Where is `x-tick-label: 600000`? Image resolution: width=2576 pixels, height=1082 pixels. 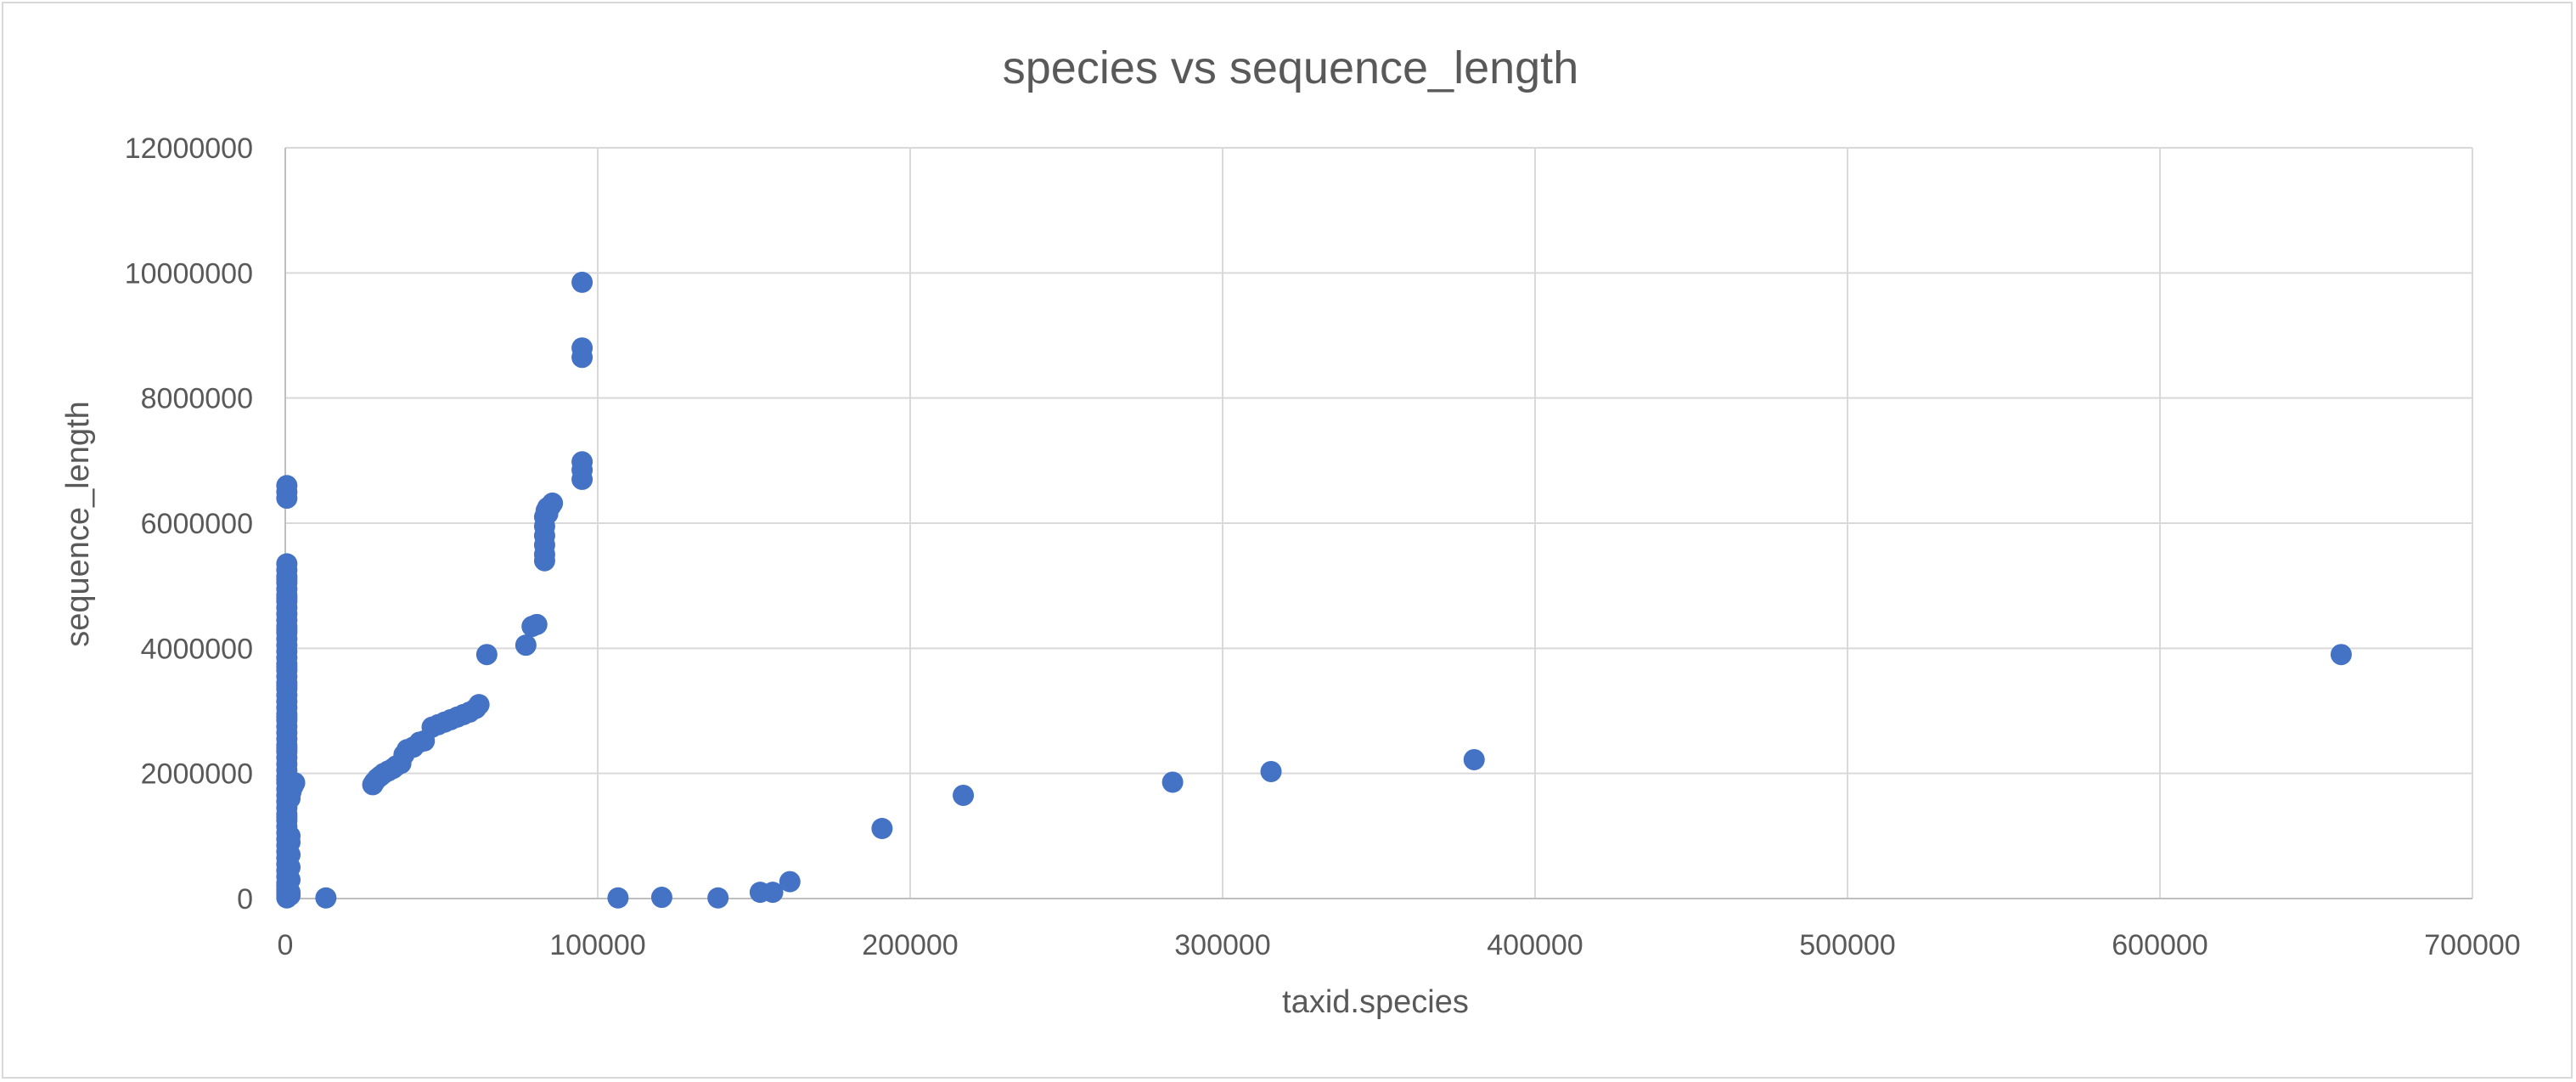
x-tick-label: 600000 is located at coordinates (2160, 945).